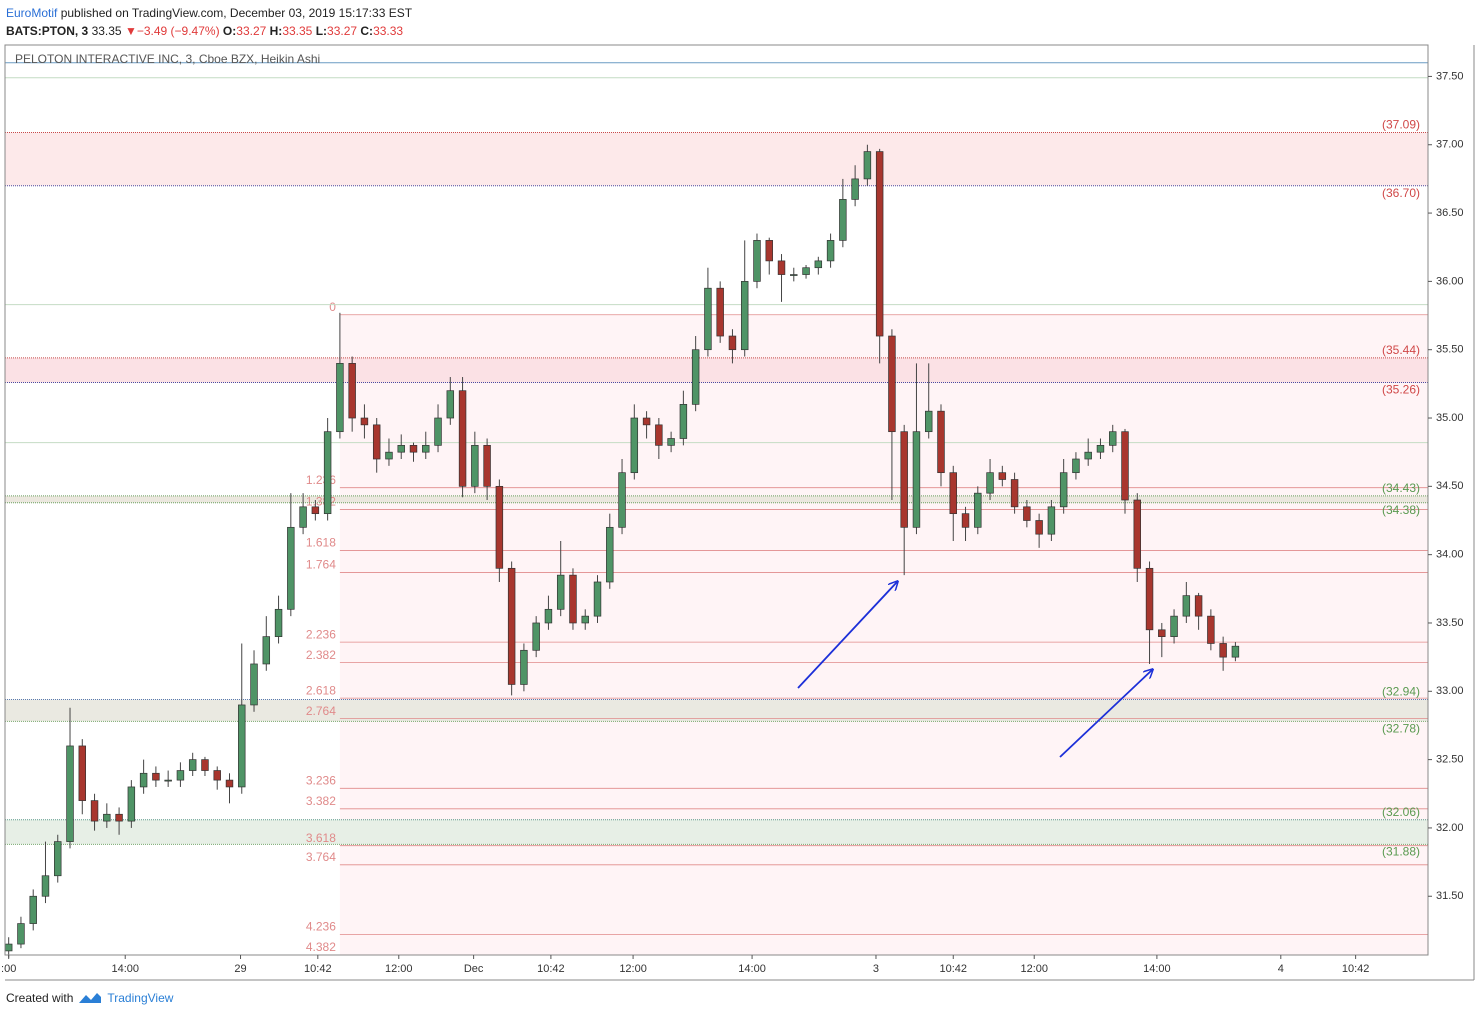  What do you see at coordinates (953, 969) in the screenshot?
I see `x-tick-label: 10:42` at bounding box center [953, 969].